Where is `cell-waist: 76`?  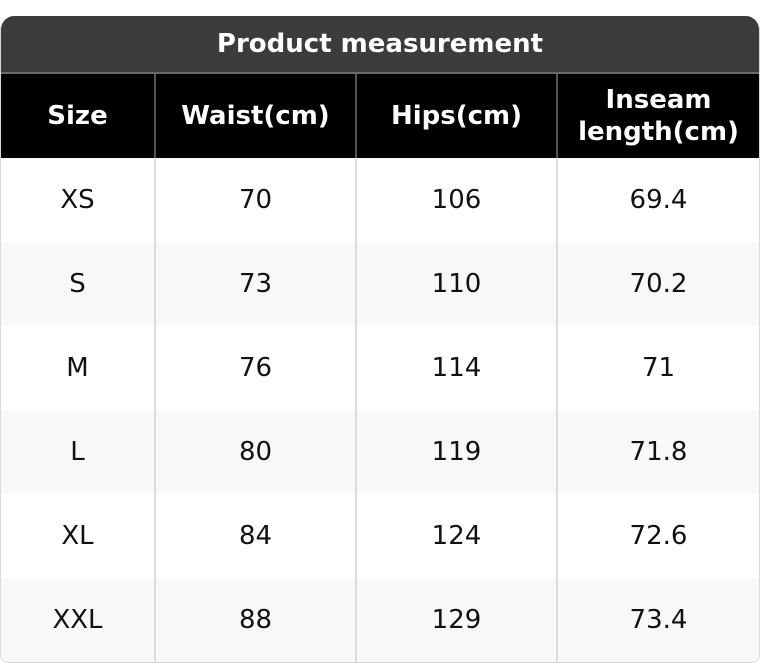 cell-waist: 76 is located at coordinates (255, 368).